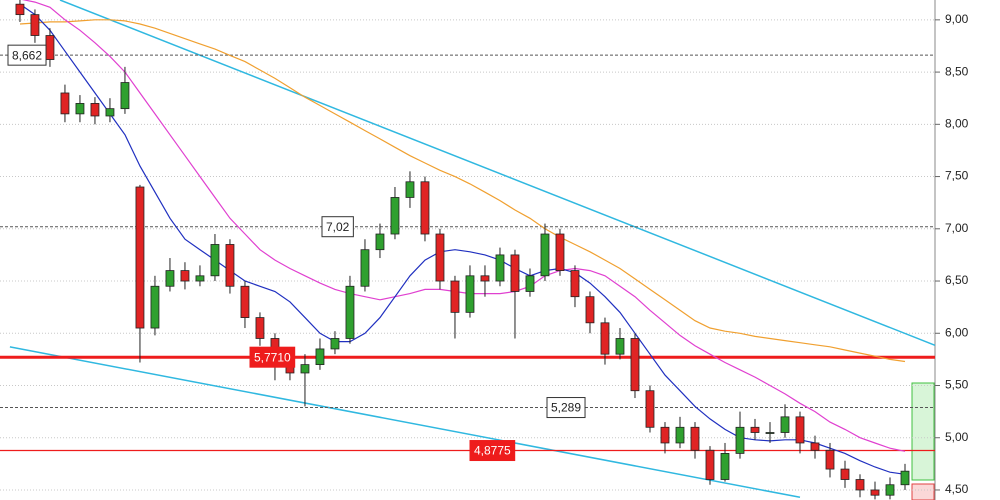 This screenshot has height=500, width=1000. I want to click on y-tick-label: 6,00, so click(957, 332).